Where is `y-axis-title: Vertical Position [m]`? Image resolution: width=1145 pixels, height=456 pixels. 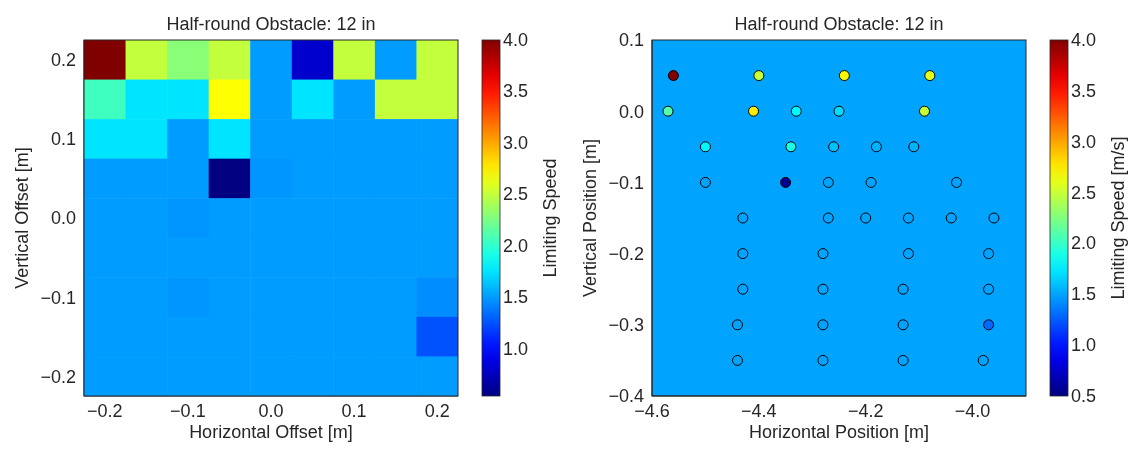 y-axis-title: Vertical Position [m] is located at coordinates (590, 218).